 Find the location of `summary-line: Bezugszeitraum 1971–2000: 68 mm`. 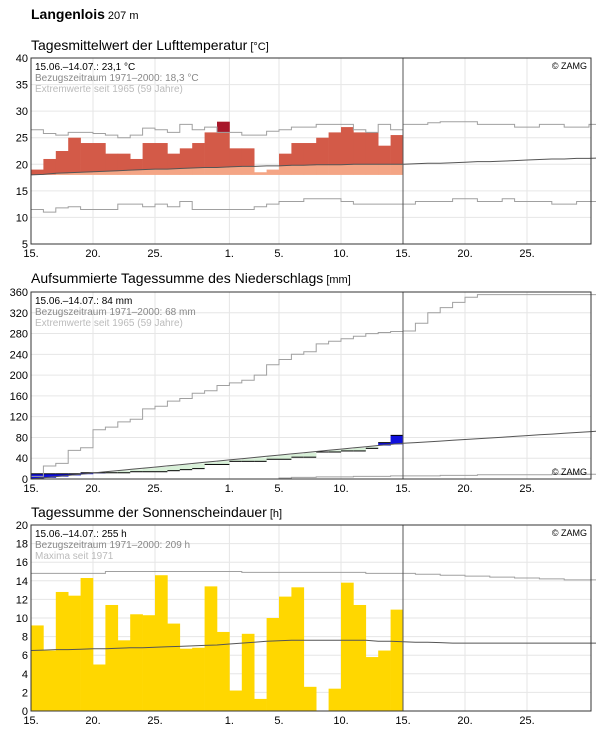

summary-line: Bezugszeitraum 1971–2000: 68 mm is located at coordinates (115, 312).